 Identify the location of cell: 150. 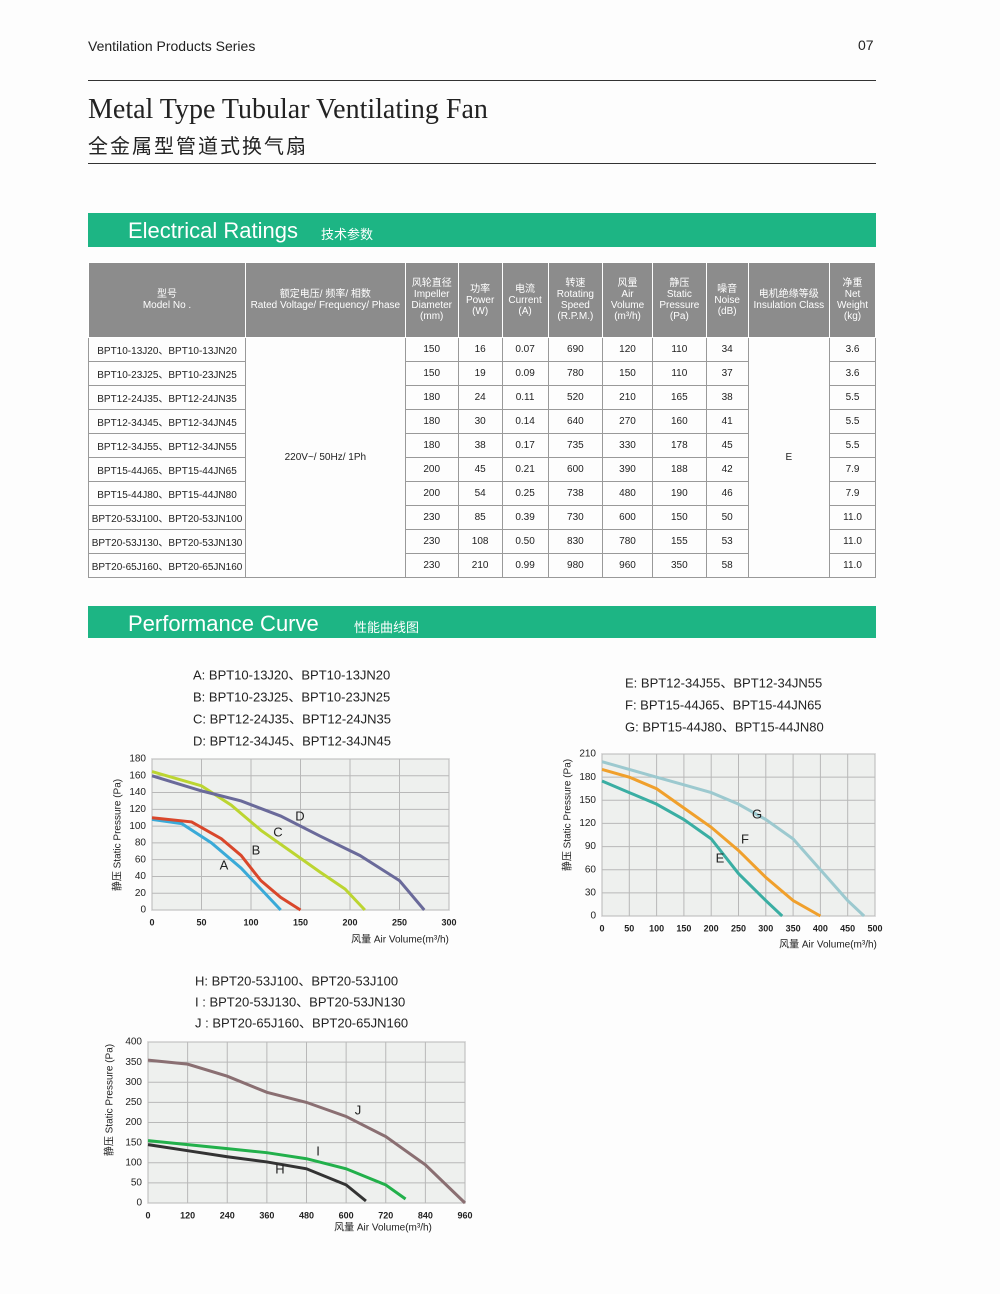
(679, 517).